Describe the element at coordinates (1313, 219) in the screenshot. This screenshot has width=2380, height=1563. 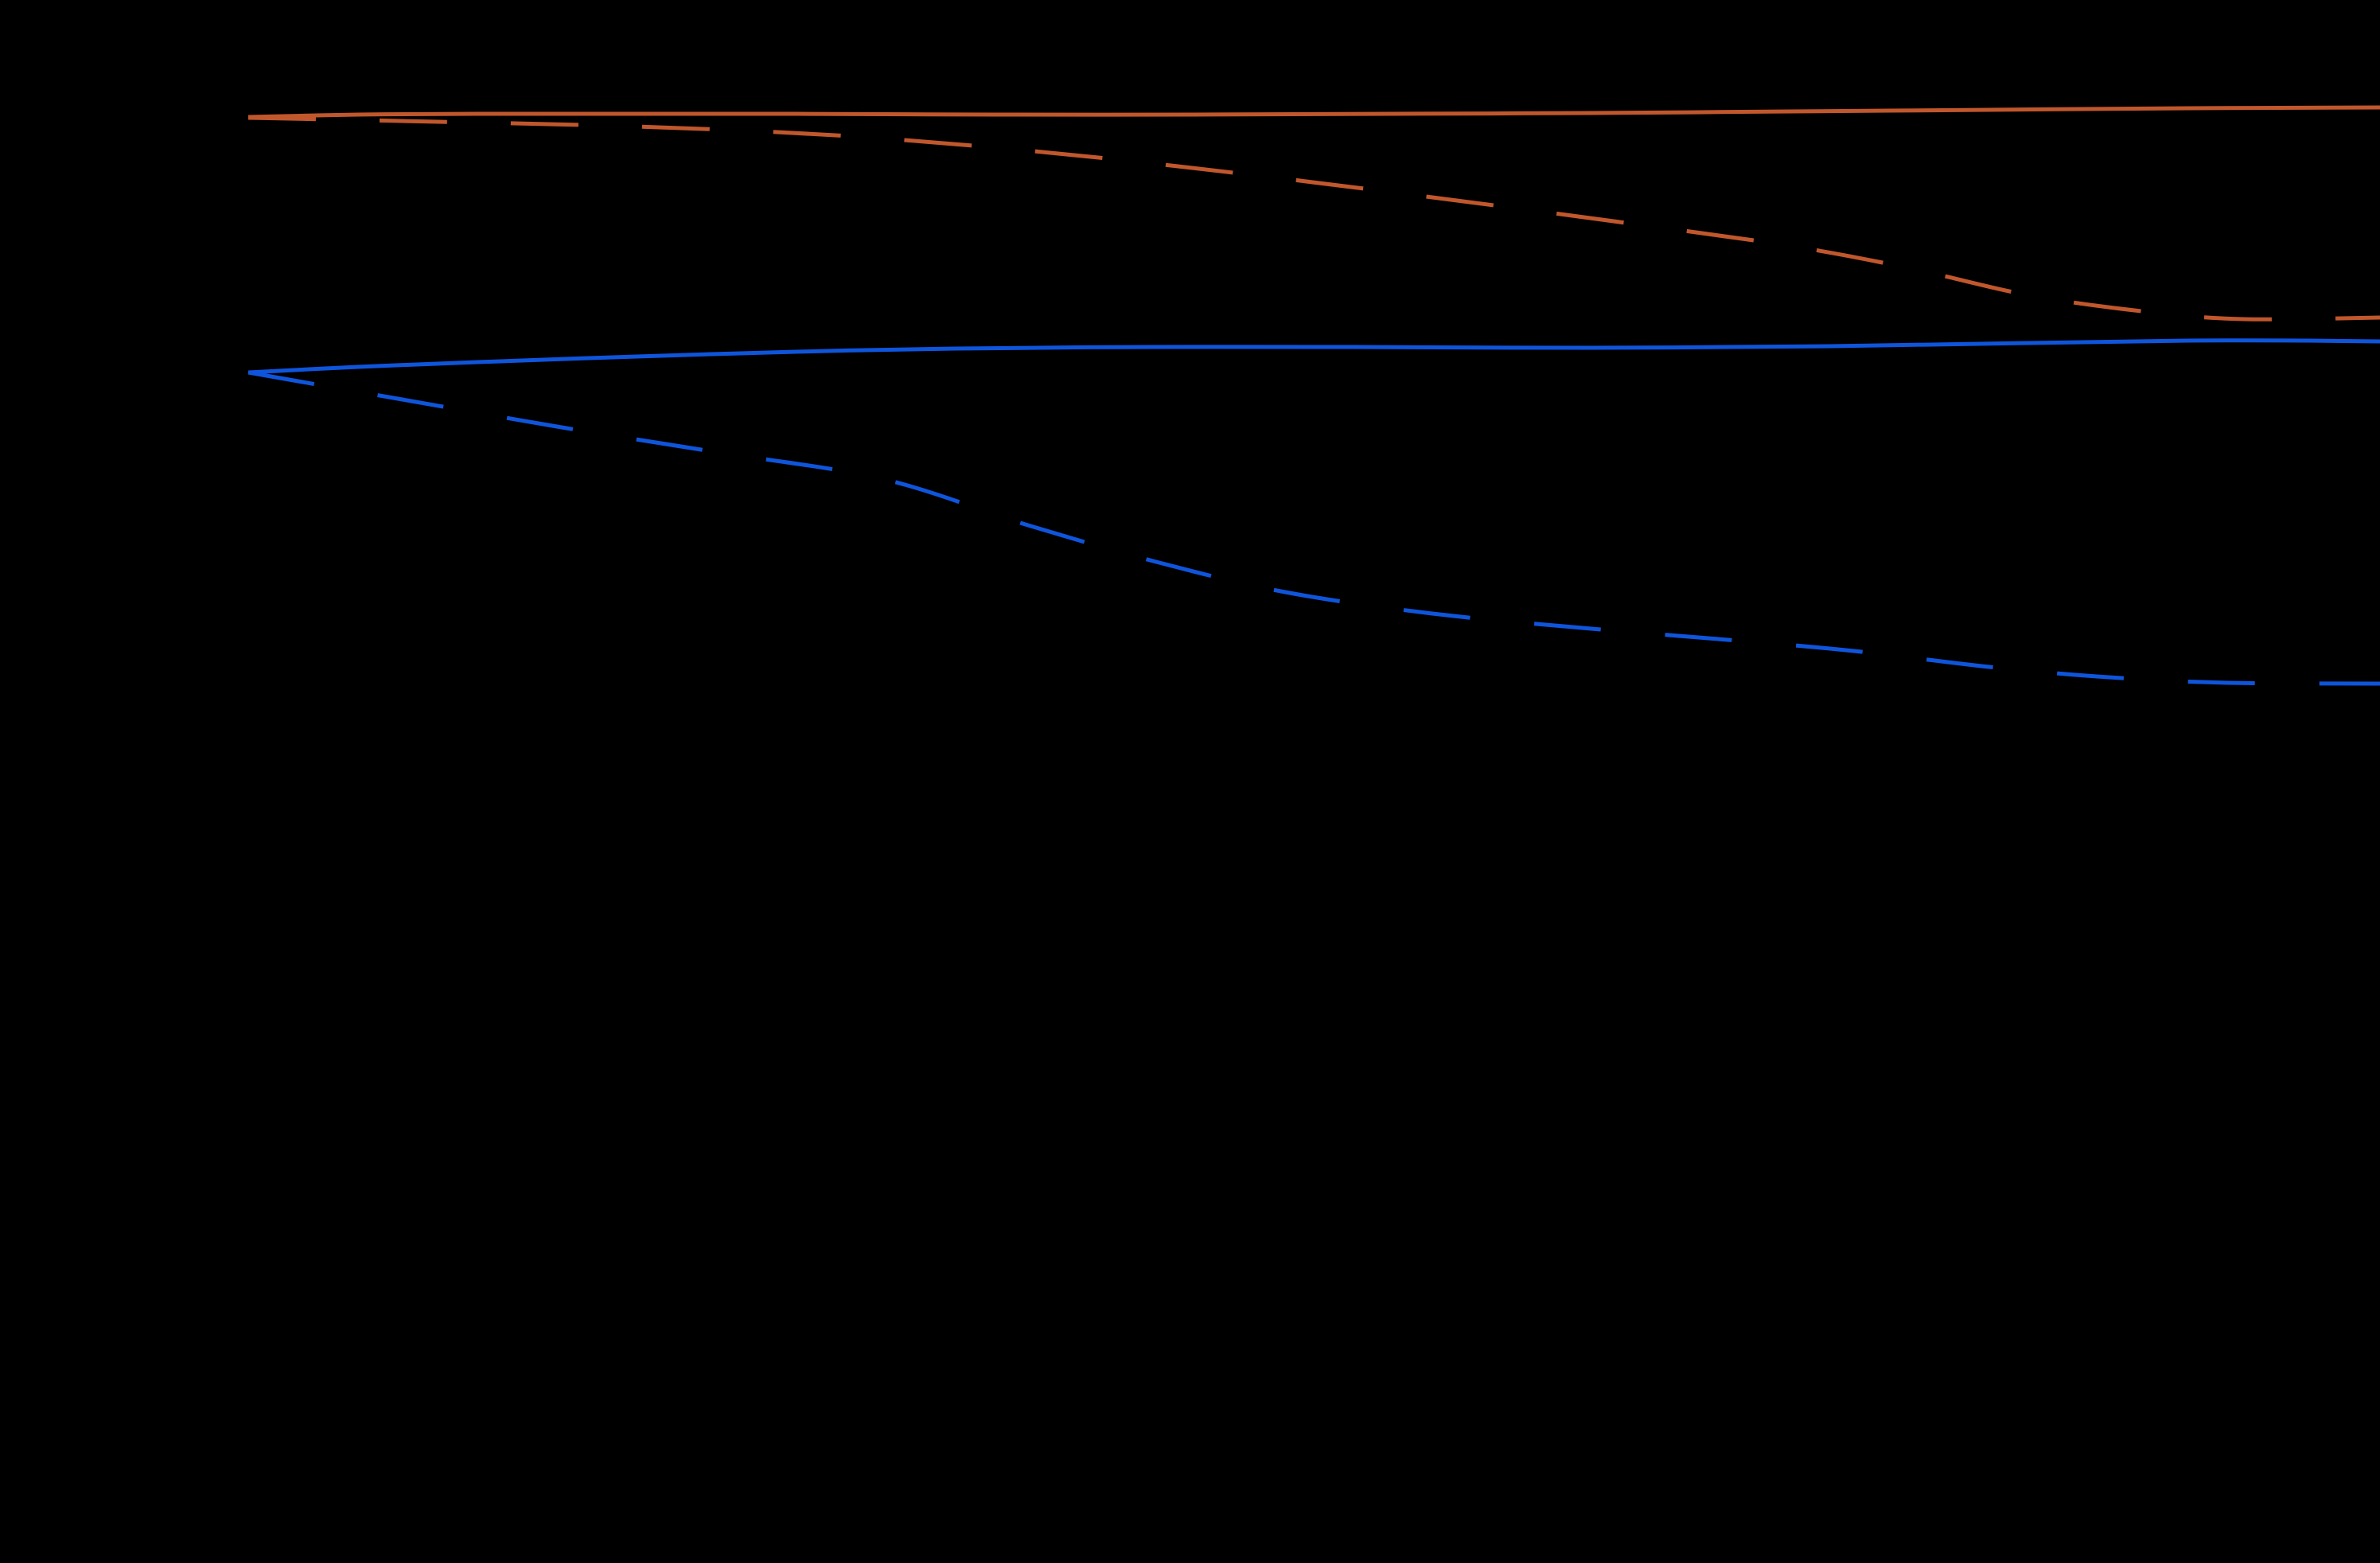
I see `orange-dashed-line` at that location.